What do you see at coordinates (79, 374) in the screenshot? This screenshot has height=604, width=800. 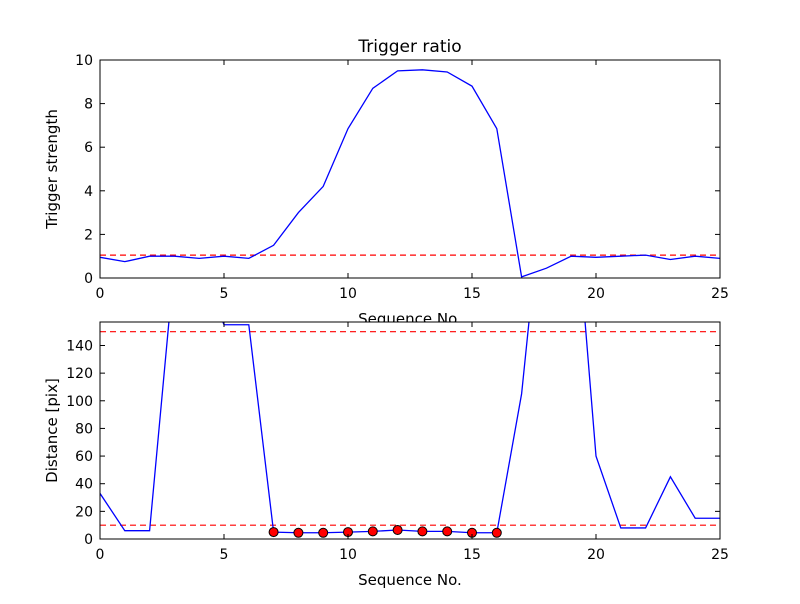 I see `y-tick-label: 120` at bounding box center [79, 374].